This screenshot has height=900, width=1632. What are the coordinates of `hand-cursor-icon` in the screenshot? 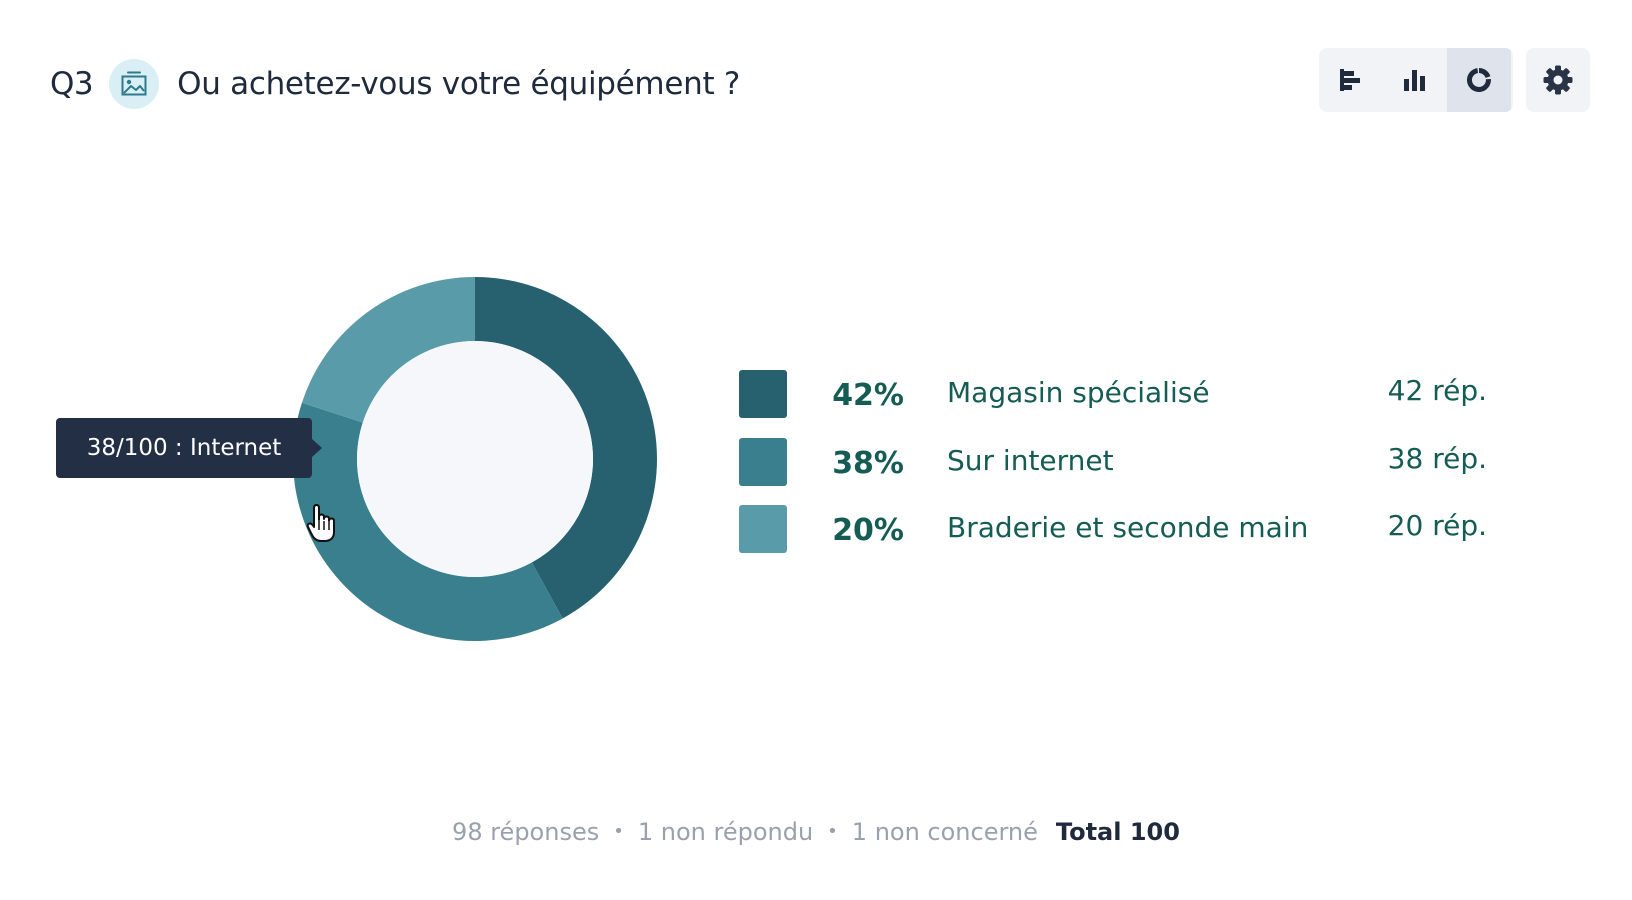 It's located at (320, 523).